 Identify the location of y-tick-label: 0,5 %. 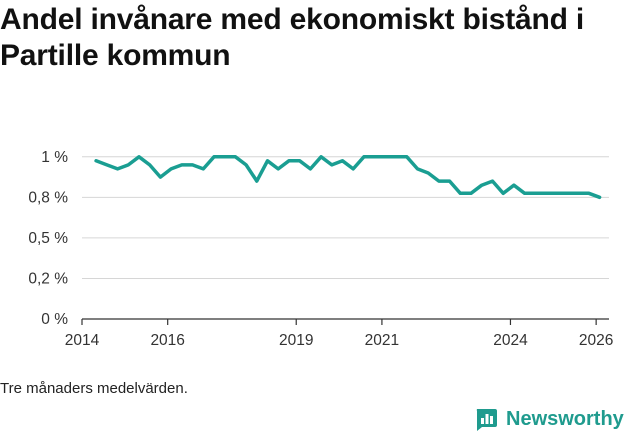
(48, 238).